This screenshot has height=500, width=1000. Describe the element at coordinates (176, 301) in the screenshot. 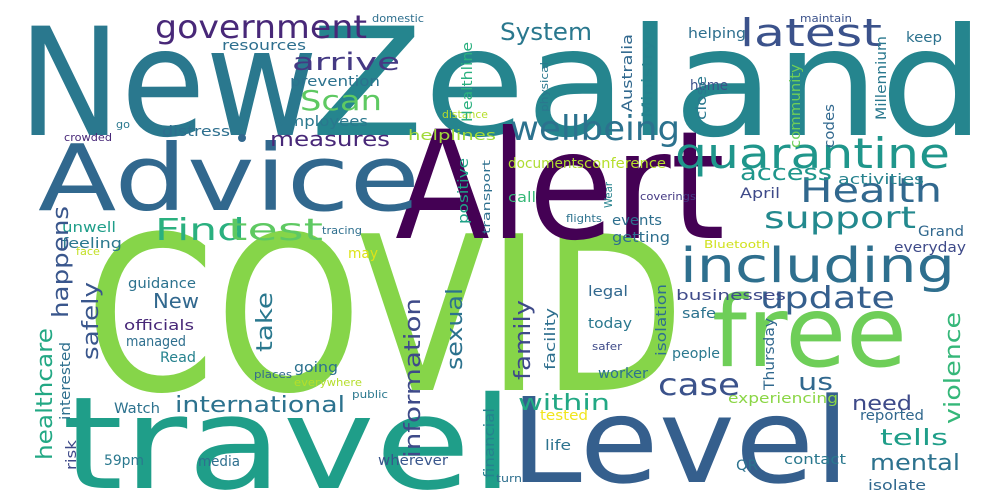

I see `w-new-2: New` at that location.